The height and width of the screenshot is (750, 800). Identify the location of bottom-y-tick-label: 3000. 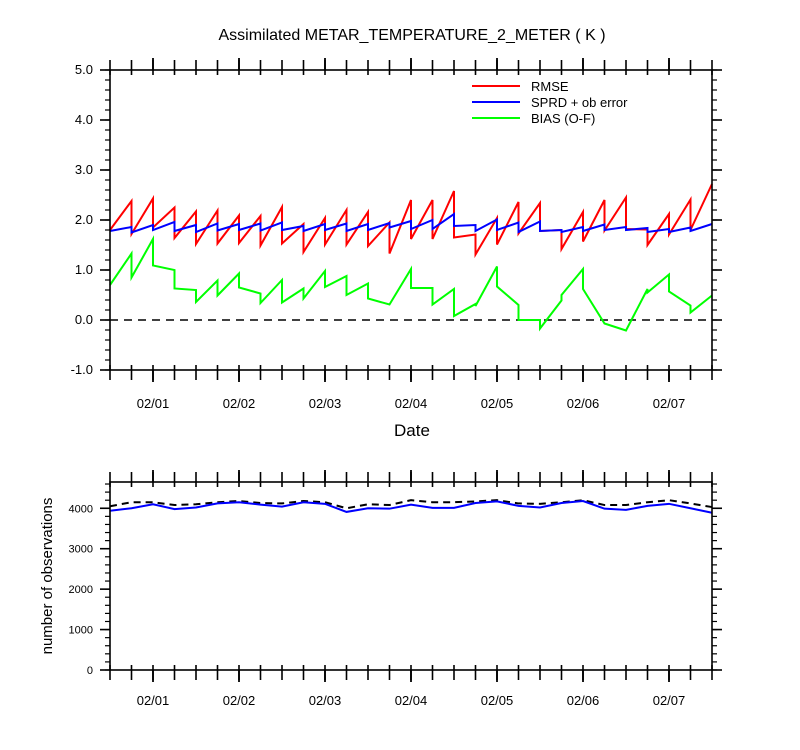
(81, 550).